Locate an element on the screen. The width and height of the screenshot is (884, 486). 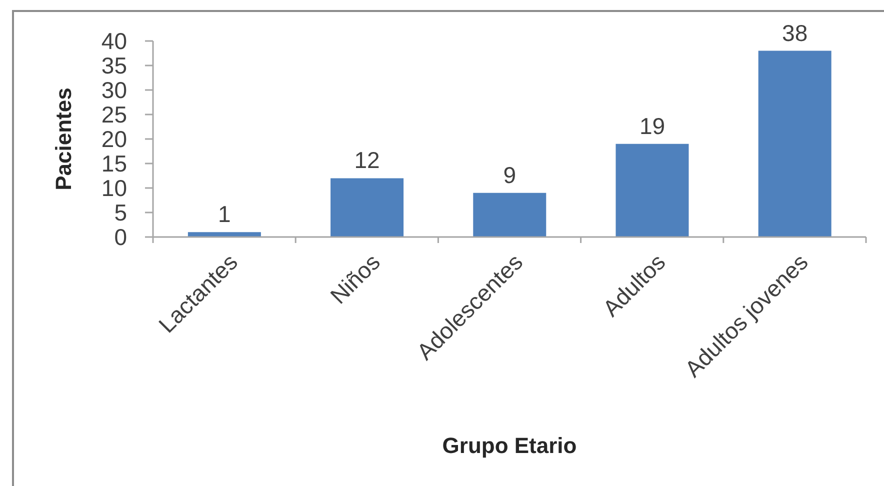
data-label: 1 is located at coordinates (224, 214).